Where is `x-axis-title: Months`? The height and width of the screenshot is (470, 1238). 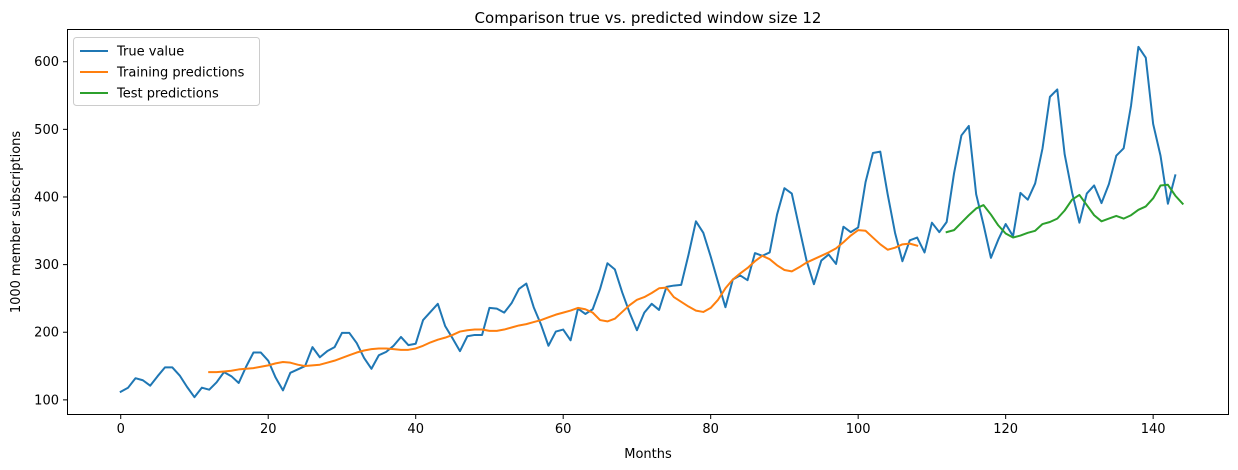 x-axis-title: Months is located at coordinates (648, 454).